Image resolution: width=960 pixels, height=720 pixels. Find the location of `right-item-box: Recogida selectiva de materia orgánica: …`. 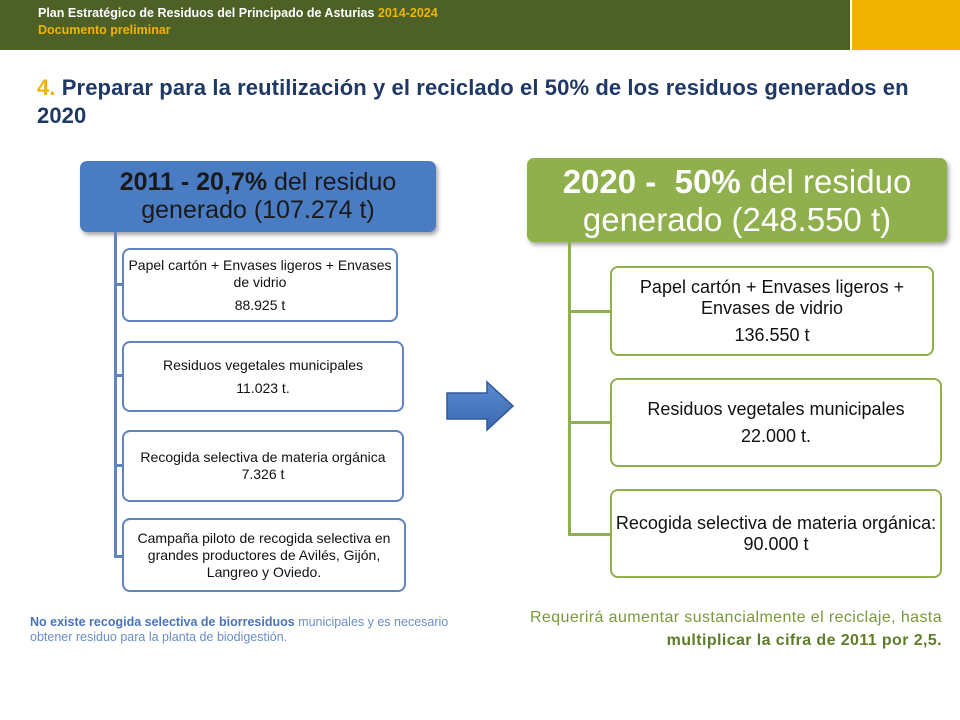

right-item-box: Recogida selectiva de materia orgánica: … is located at coordinates (776, 533).